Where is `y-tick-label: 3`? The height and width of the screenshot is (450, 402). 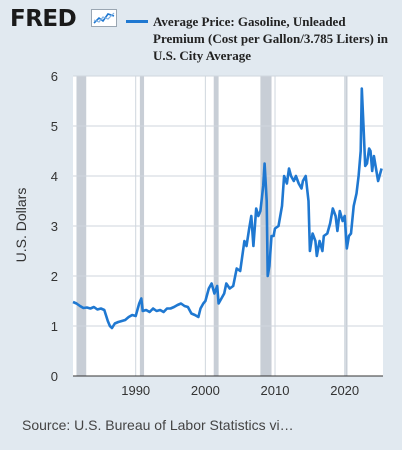 y-tick-label: 3 is located at coordinates (54, 226).